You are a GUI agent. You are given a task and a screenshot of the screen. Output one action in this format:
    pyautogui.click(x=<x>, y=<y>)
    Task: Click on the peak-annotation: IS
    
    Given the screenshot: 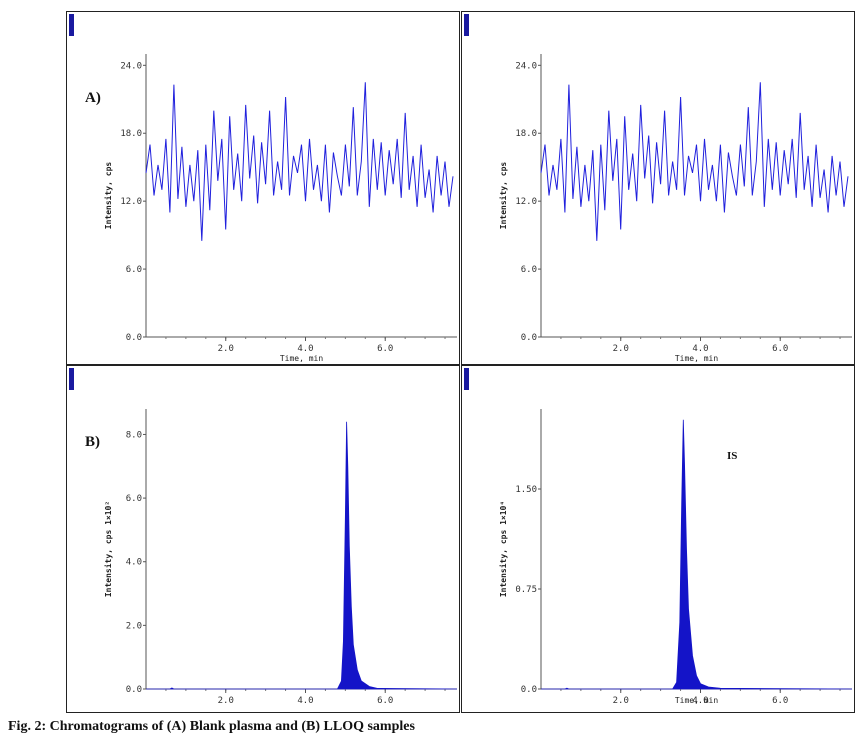 What is the action you would take?
    pyautogui.click(x=732, y=456)
    